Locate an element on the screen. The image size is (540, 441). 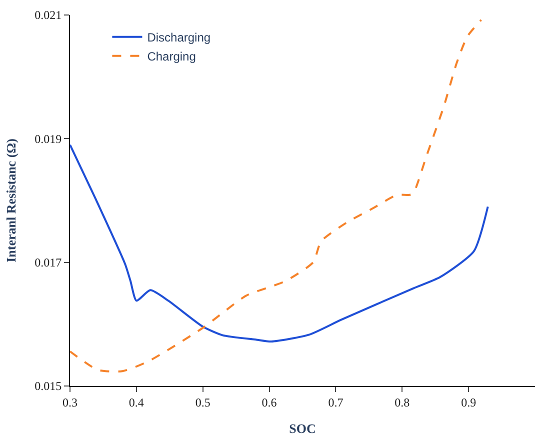
x-tick-label: 0.8 is located at coordinates (402, 402).